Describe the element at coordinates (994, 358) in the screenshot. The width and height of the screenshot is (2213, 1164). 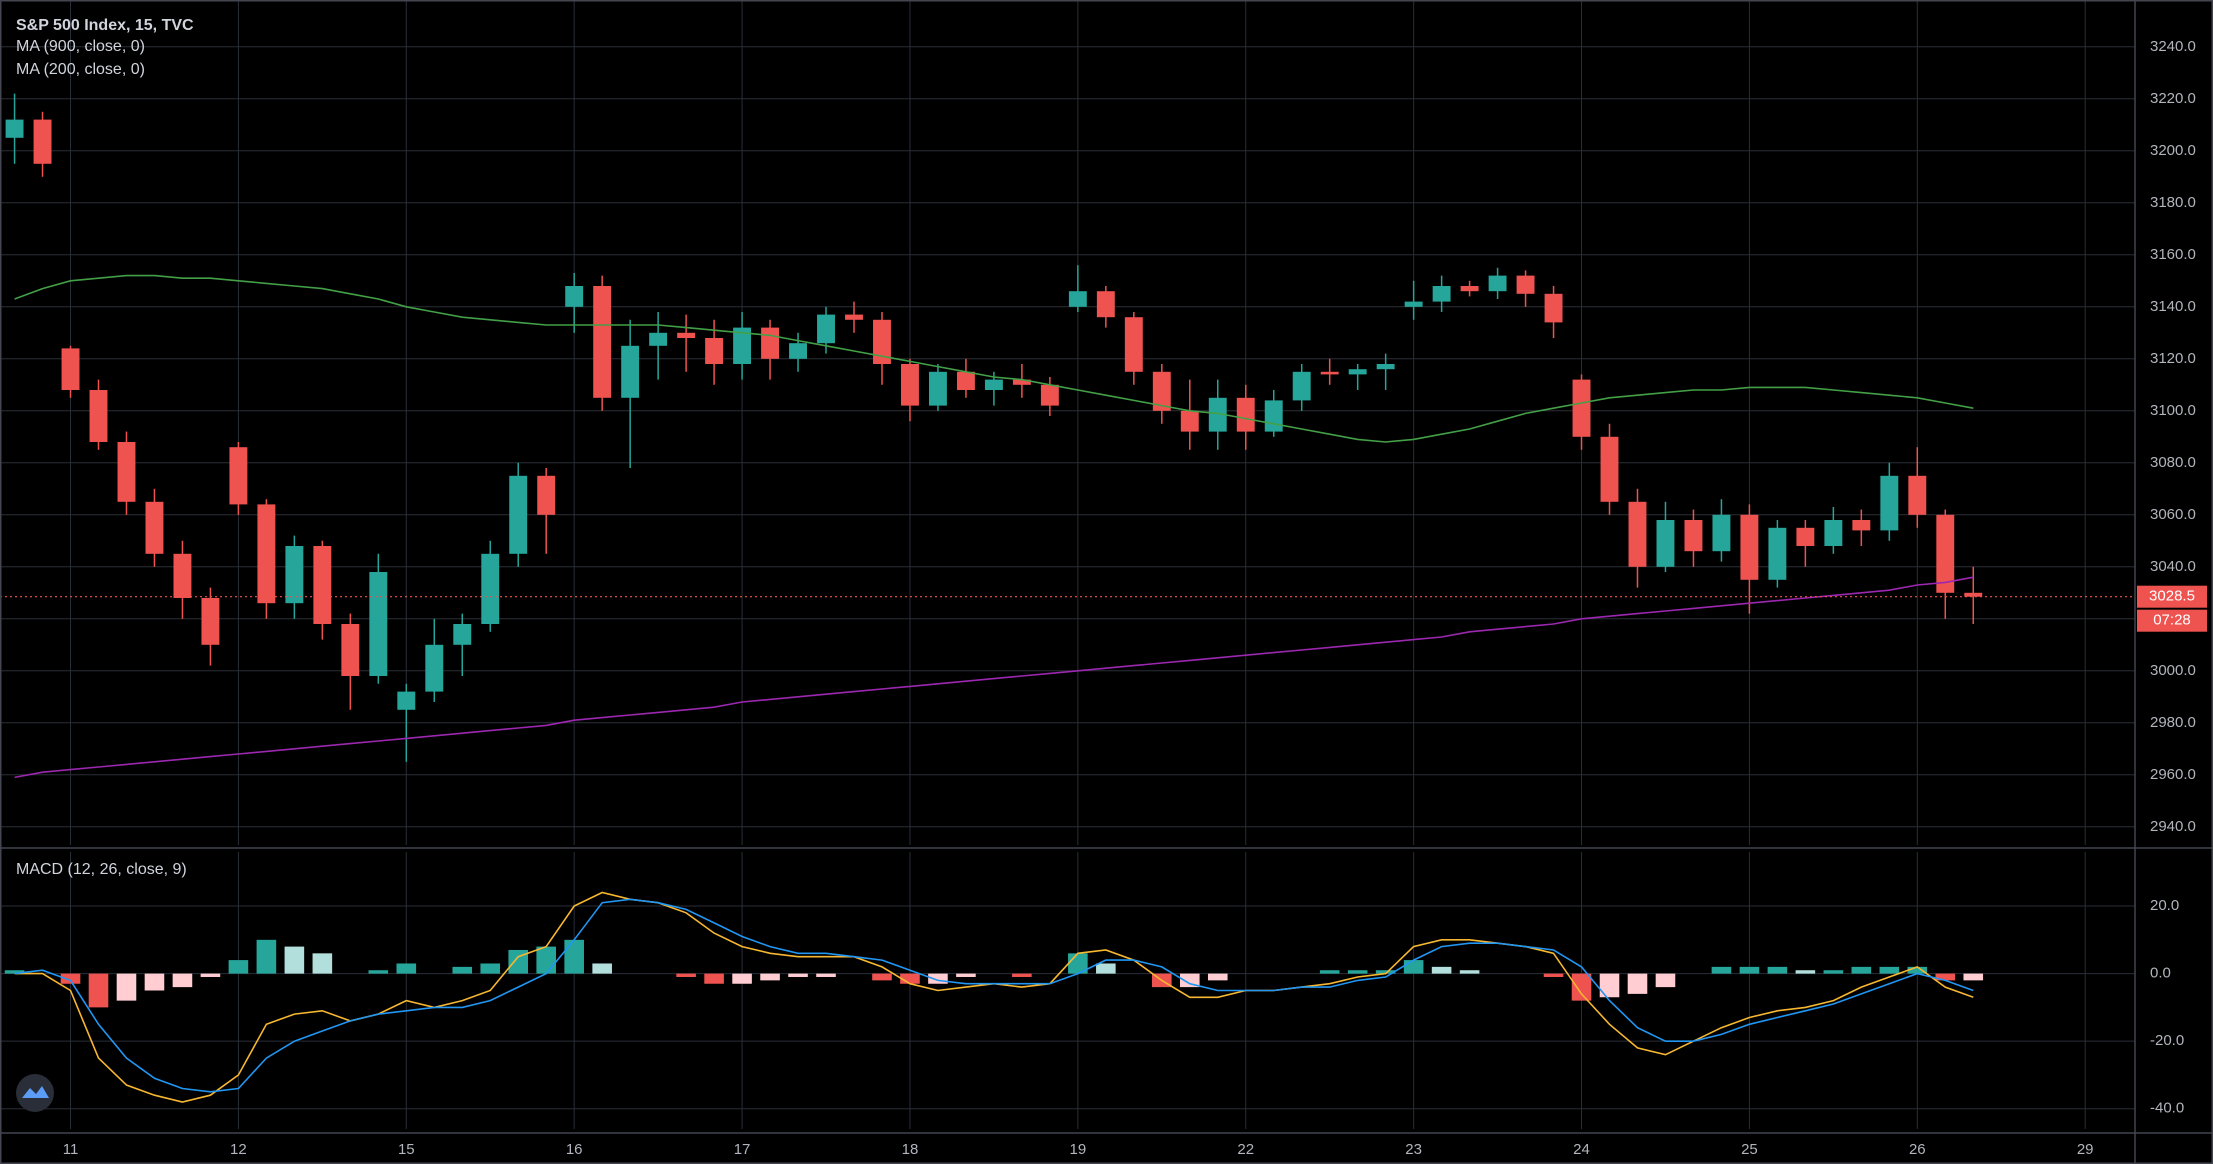
I see `series-line` at that location.